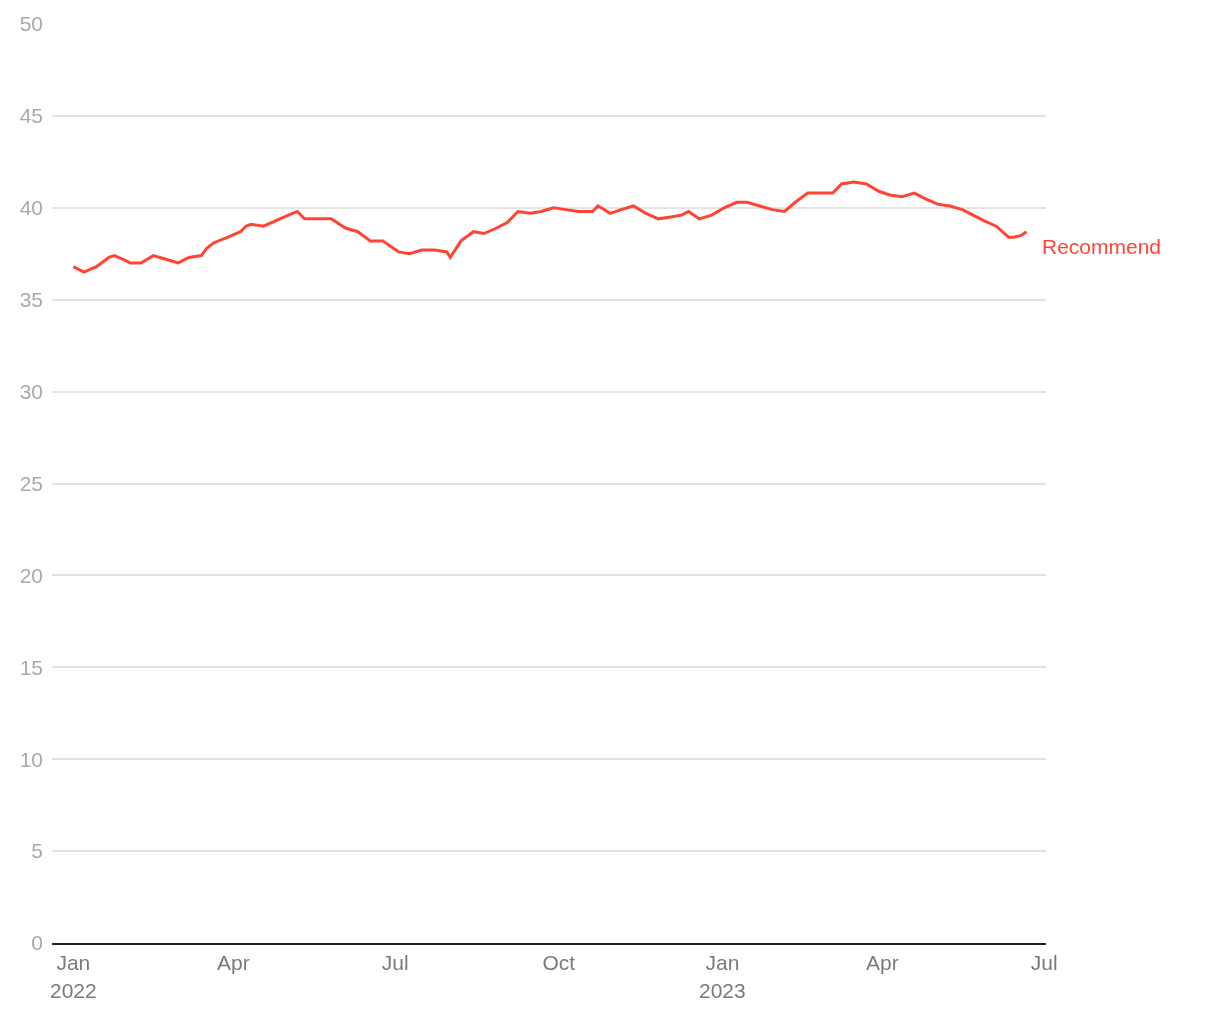 The width and height of the screenshot is (1220, 1020). I want to click on y-tick-label: 5, so click(37, 851).